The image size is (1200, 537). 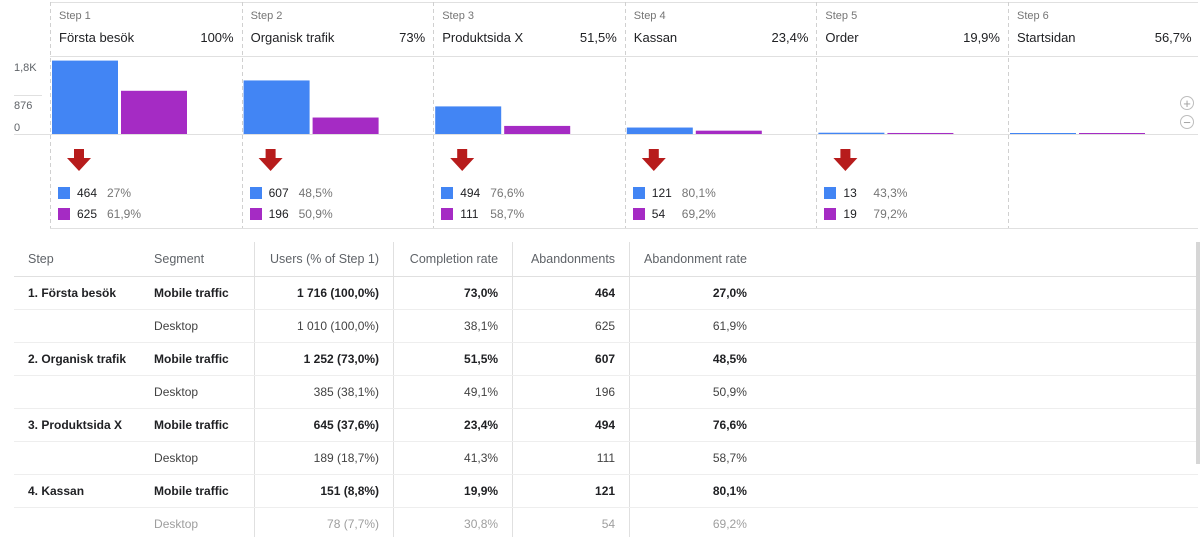 I want to click on cell-abandonments: 54, so click(x=571, y=522).